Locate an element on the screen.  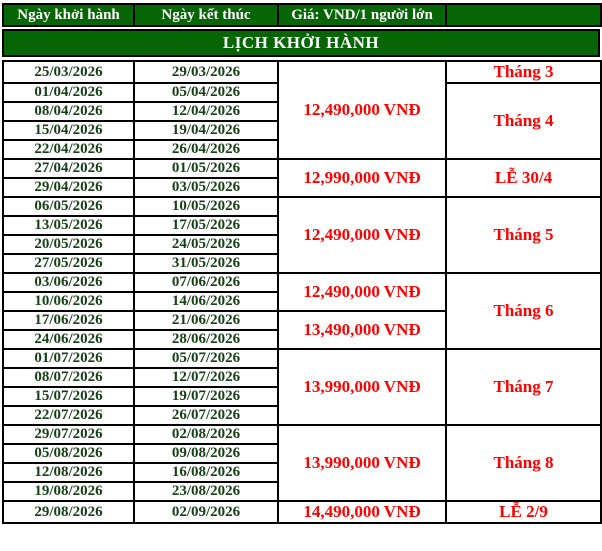
price-cell: 13,490,000 VNĐ is located at coordinates (362, 330).